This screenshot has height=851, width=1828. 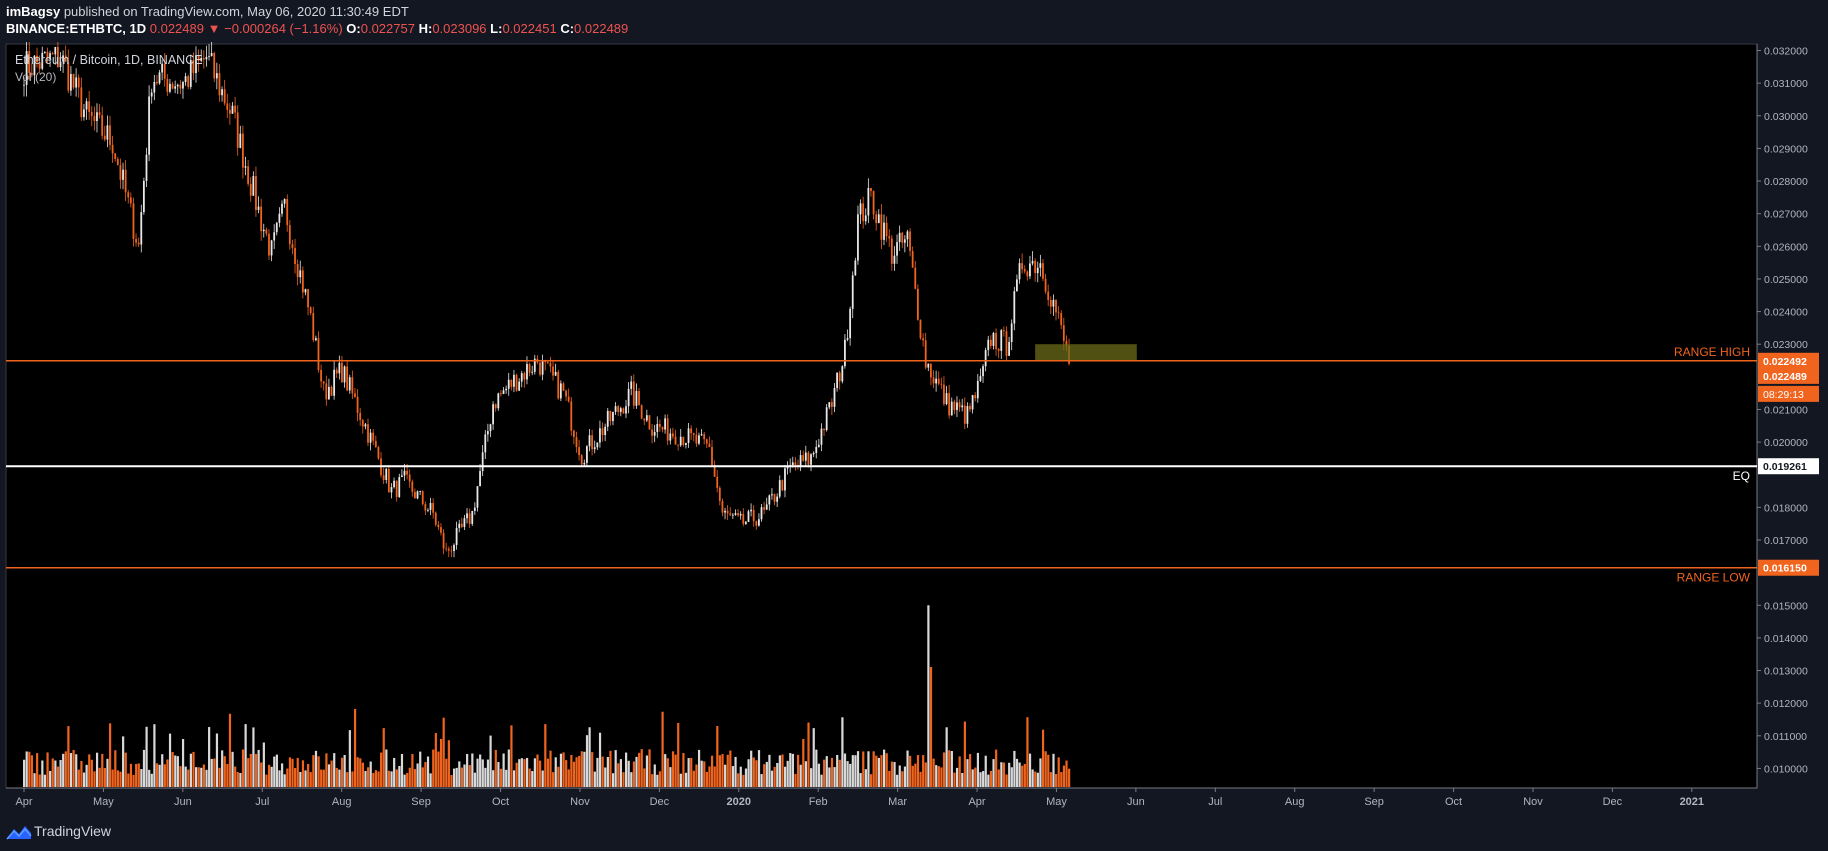 I want to click on y-tick: 0.032000, so click(x=1782, y=52).